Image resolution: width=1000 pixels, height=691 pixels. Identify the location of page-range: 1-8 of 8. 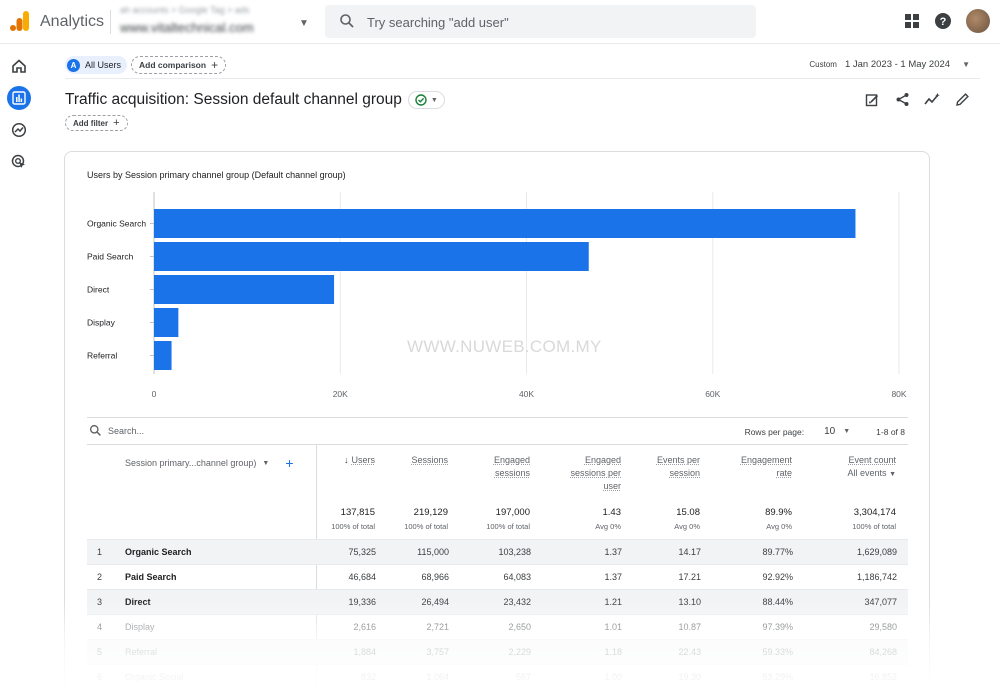
(890, 431).